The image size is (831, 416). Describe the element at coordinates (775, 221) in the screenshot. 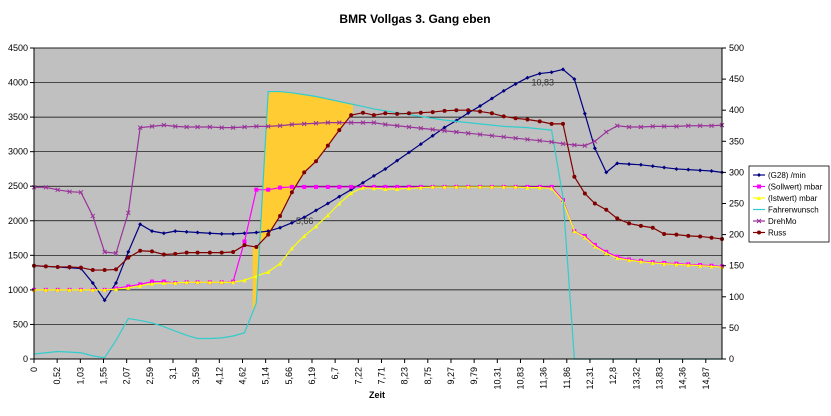

I see `legend-item: DrehMo` at that location.